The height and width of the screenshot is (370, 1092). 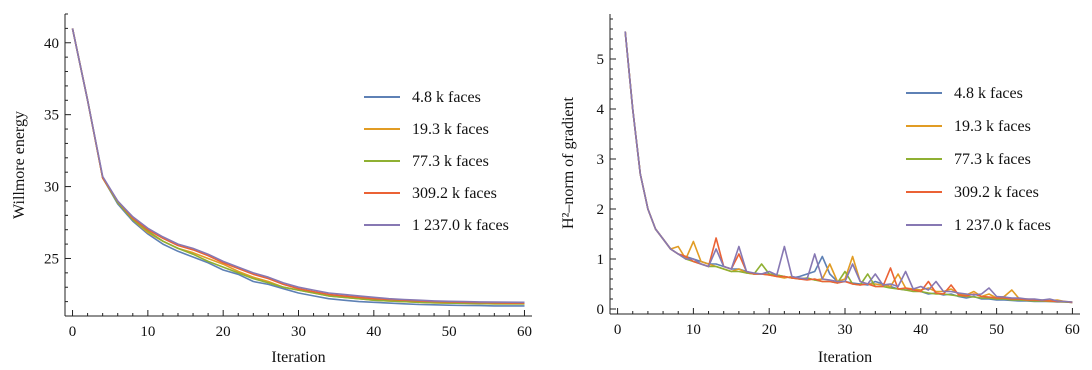 I want to click on y-tick-label: 4, so click(x=601, y=110).